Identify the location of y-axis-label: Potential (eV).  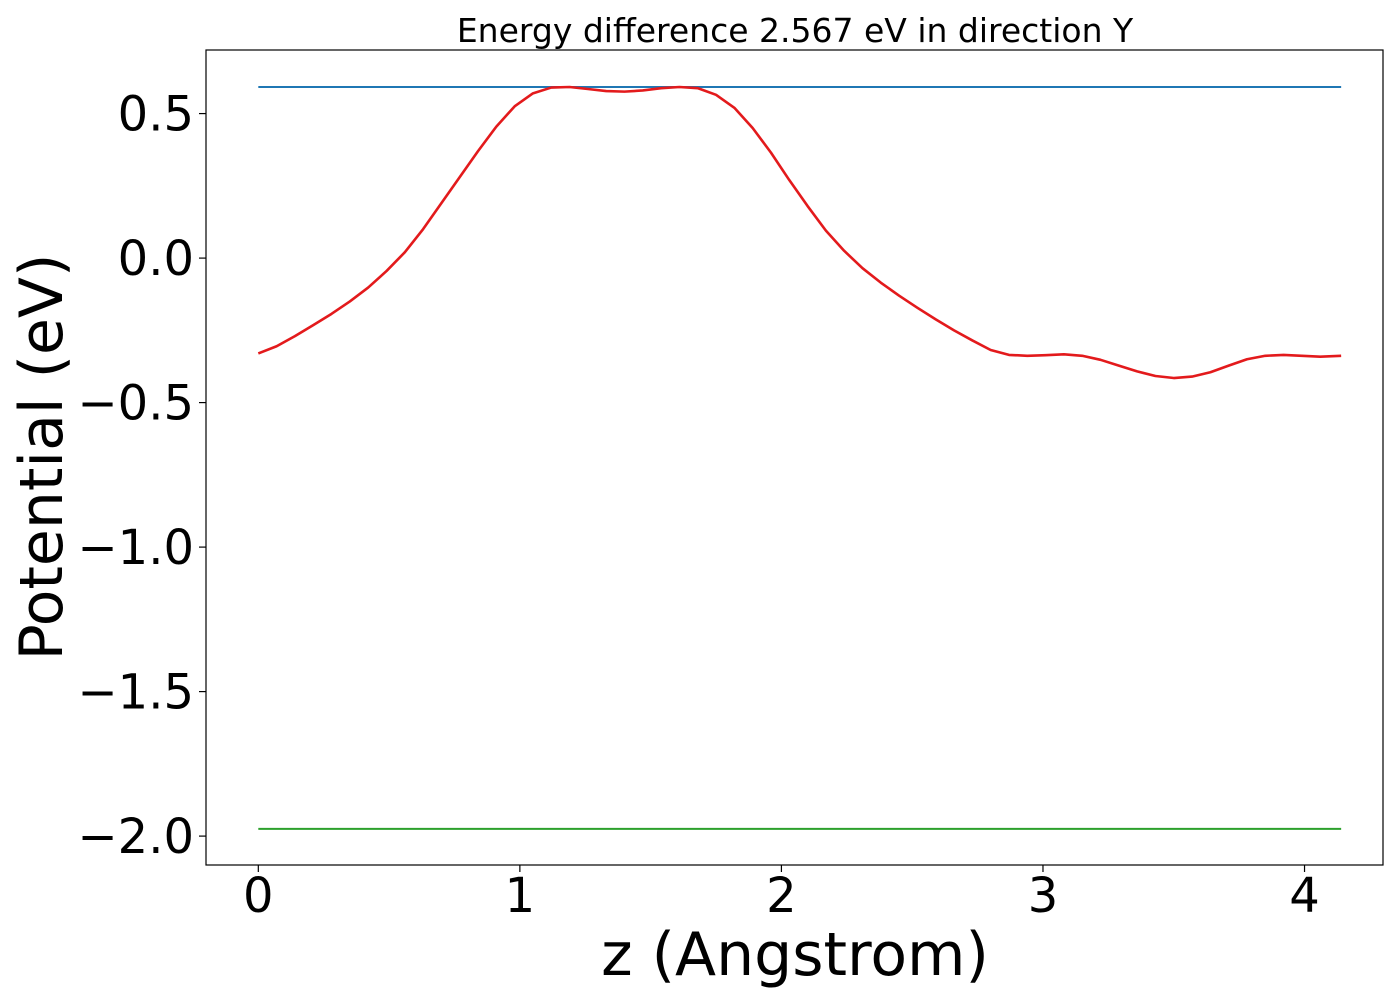
(42, 457).